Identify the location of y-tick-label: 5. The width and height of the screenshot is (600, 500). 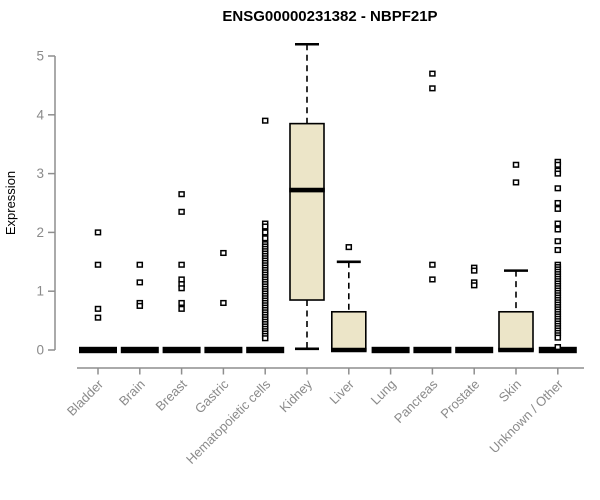
(40, 56).